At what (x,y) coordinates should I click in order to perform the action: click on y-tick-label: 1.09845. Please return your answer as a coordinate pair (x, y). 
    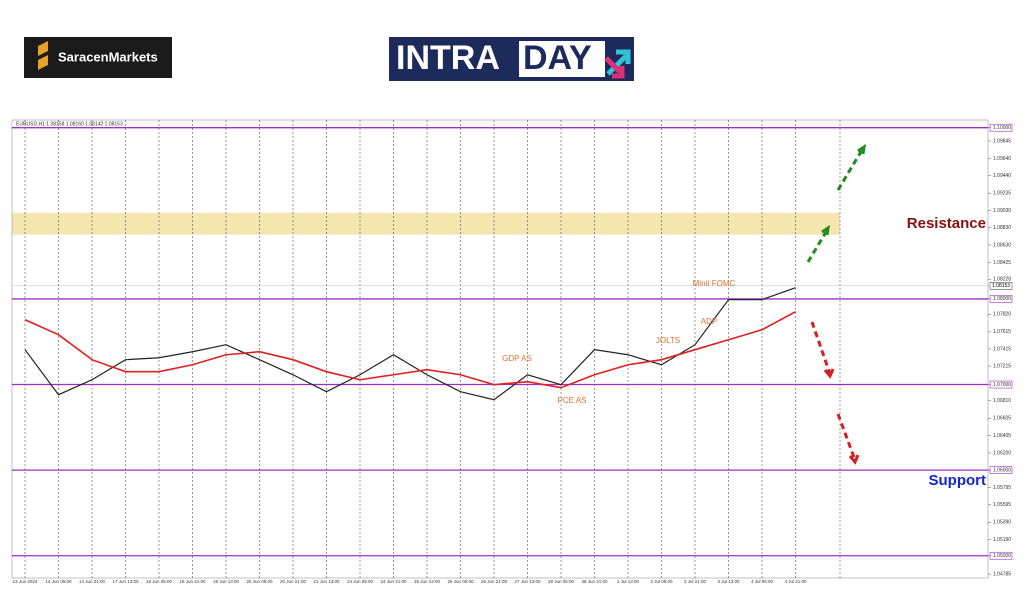
    Looking at the image, I should click on (1002, 141).